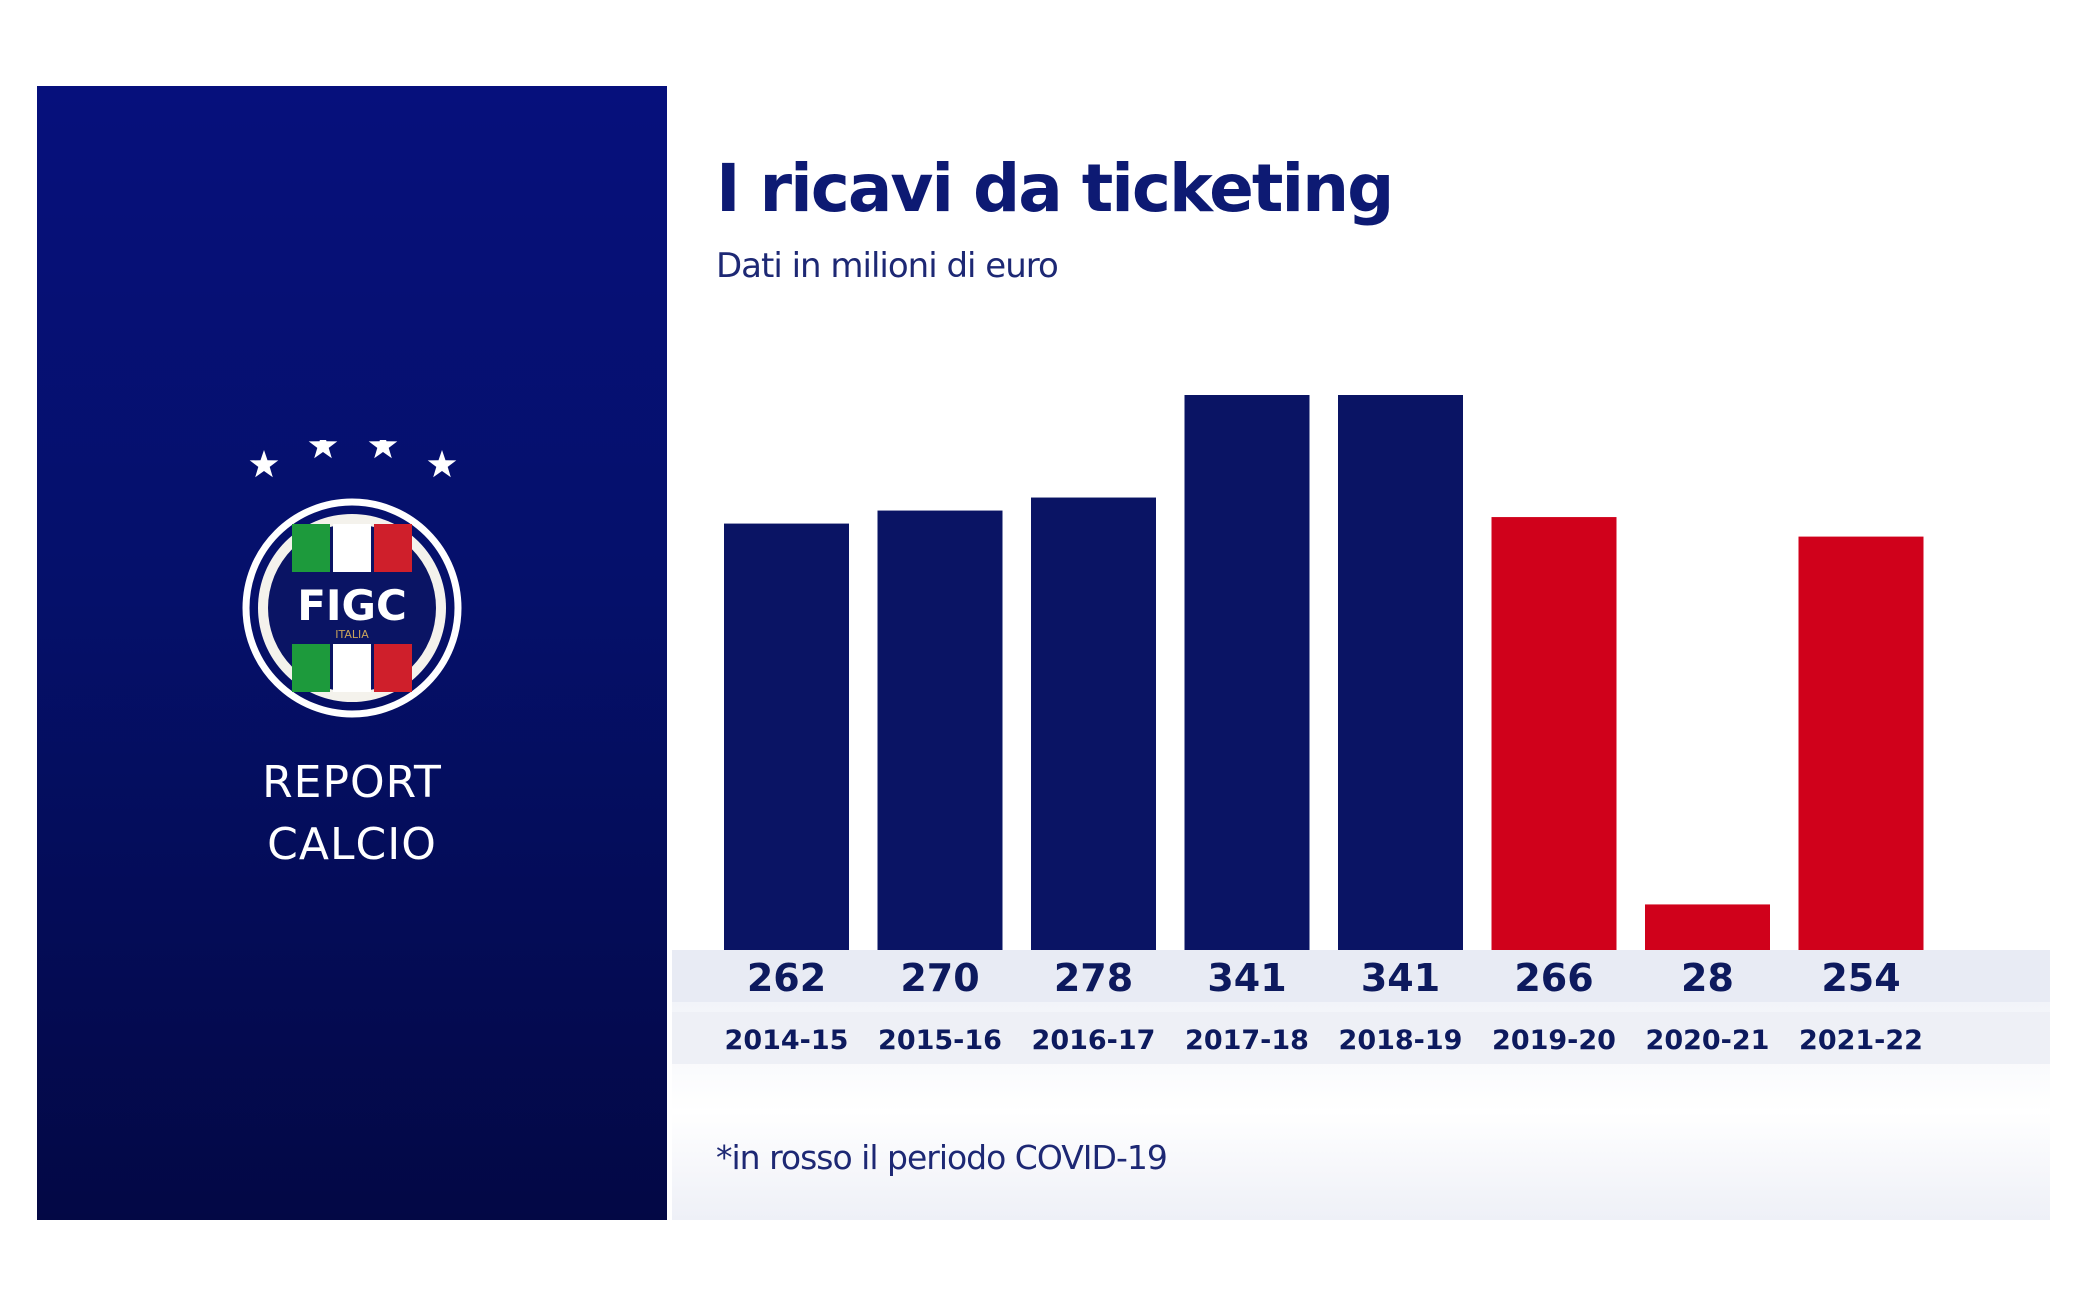  What do you see at coordinates (887, 266) in the screenshot?
I see `chart-subtitle: Dati in milioni di euro` at bounding box center [887, 266].